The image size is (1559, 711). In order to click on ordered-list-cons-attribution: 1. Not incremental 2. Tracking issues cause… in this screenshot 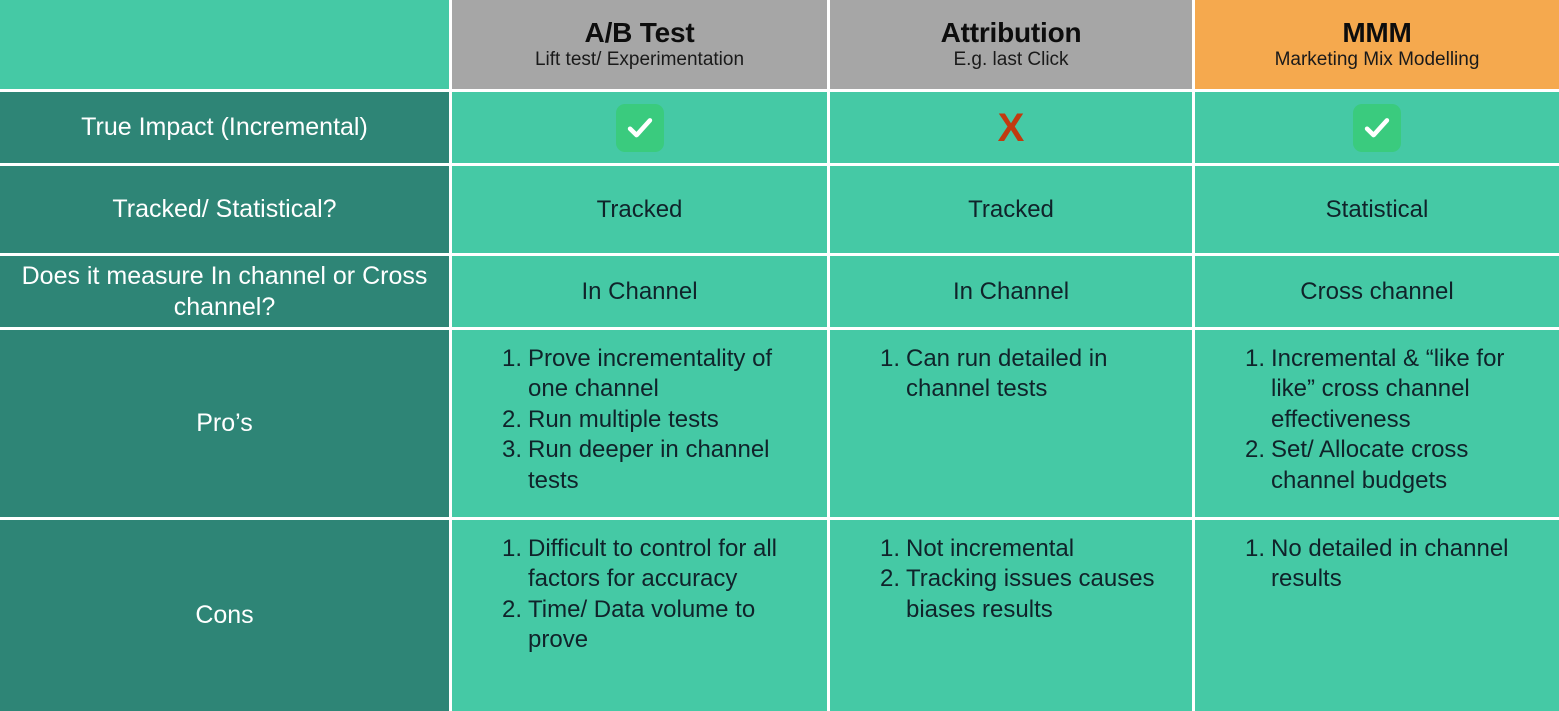, I will do `click(1011, 579)`.